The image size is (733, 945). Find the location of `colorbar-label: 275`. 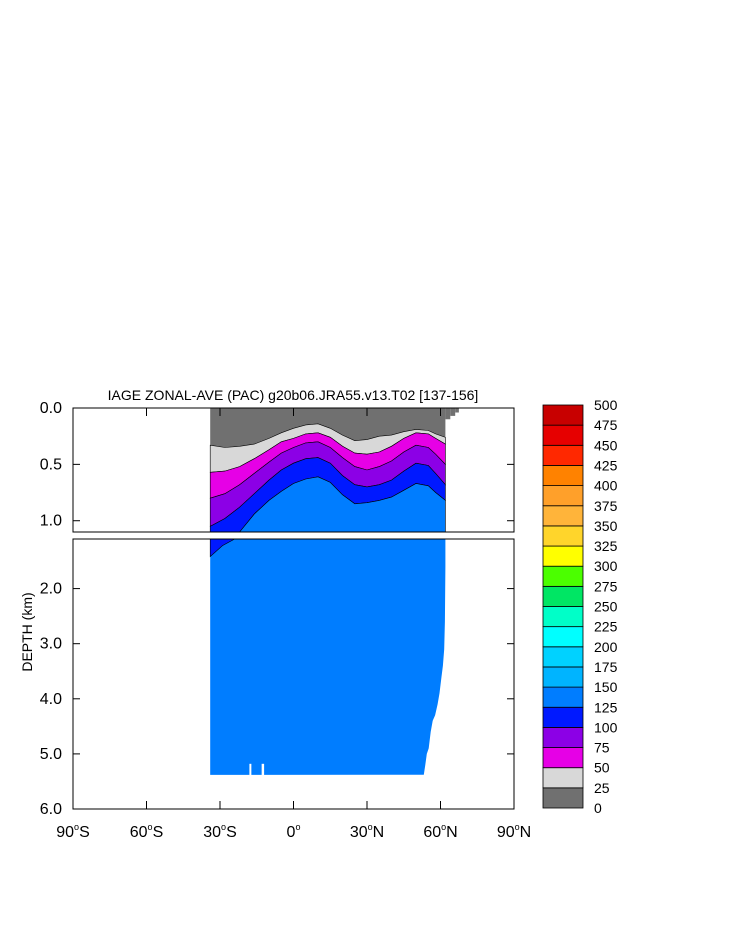

colorbar-label: 275 is located at coordinates (606, 586).